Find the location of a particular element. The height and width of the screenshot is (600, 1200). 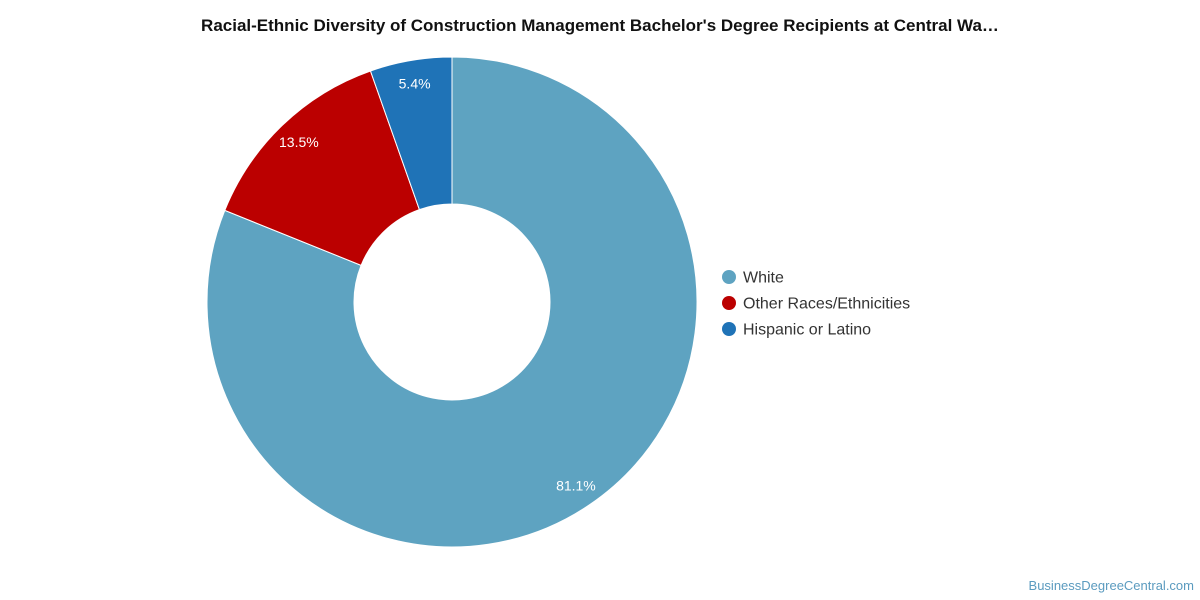

slice-label-other-races-ethnicities: 13.5% is located at coordinates (299, 142).